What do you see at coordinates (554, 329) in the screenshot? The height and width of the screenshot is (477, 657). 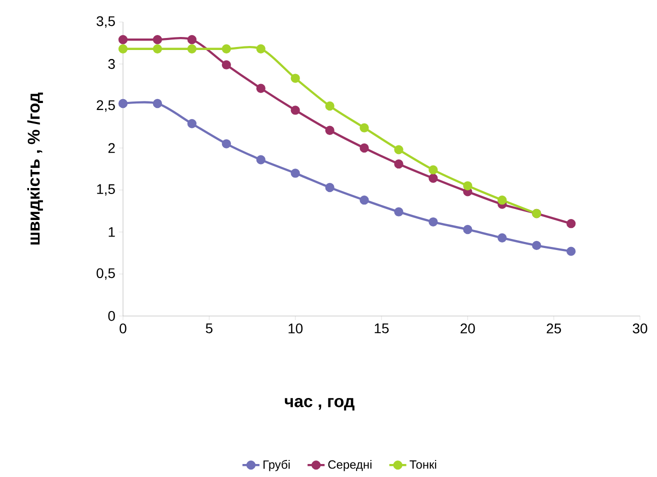 I see `x-tick-label: 25` at bounding box center [554, 329].